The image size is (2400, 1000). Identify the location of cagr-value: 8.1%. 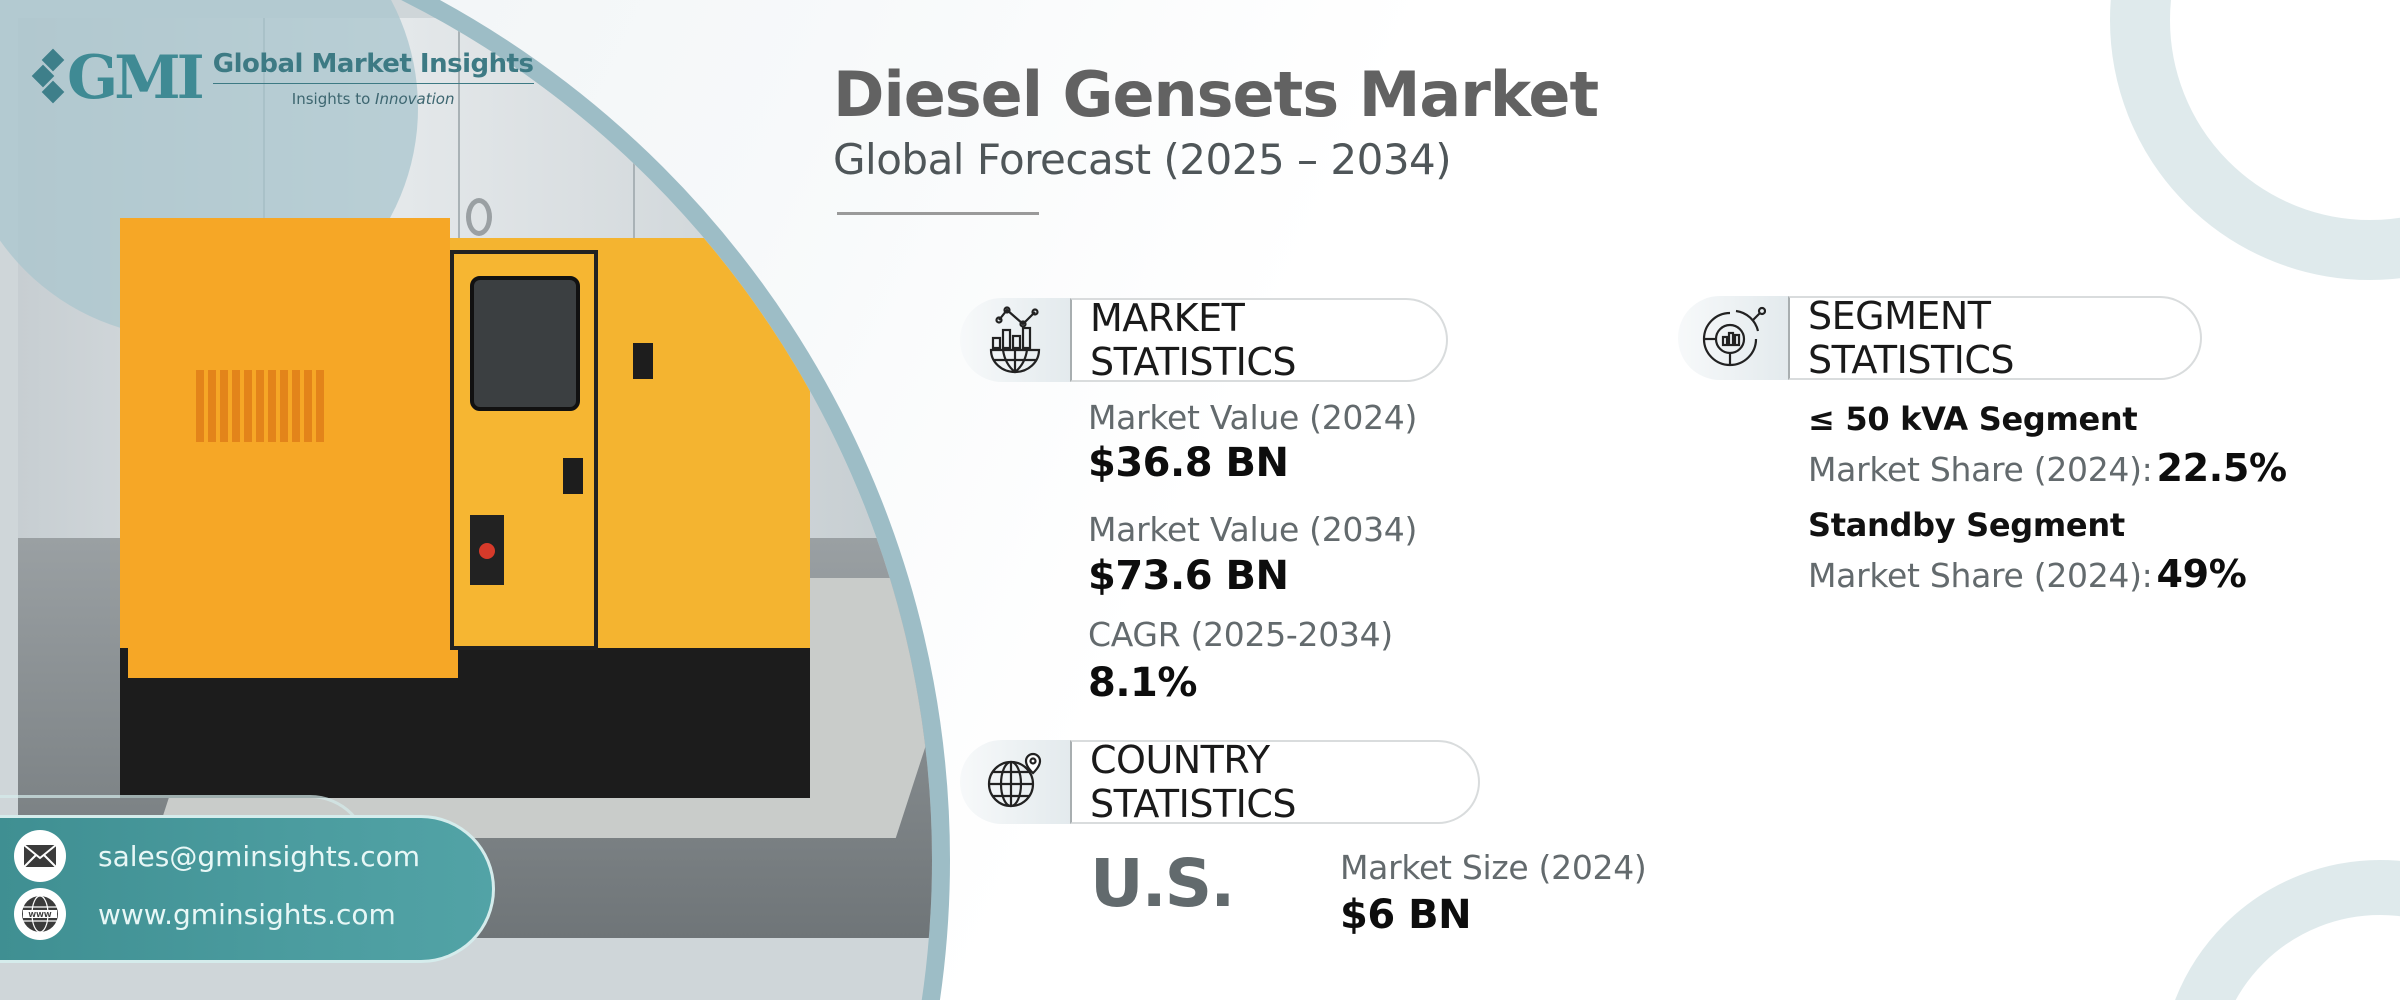
(1142, 683).